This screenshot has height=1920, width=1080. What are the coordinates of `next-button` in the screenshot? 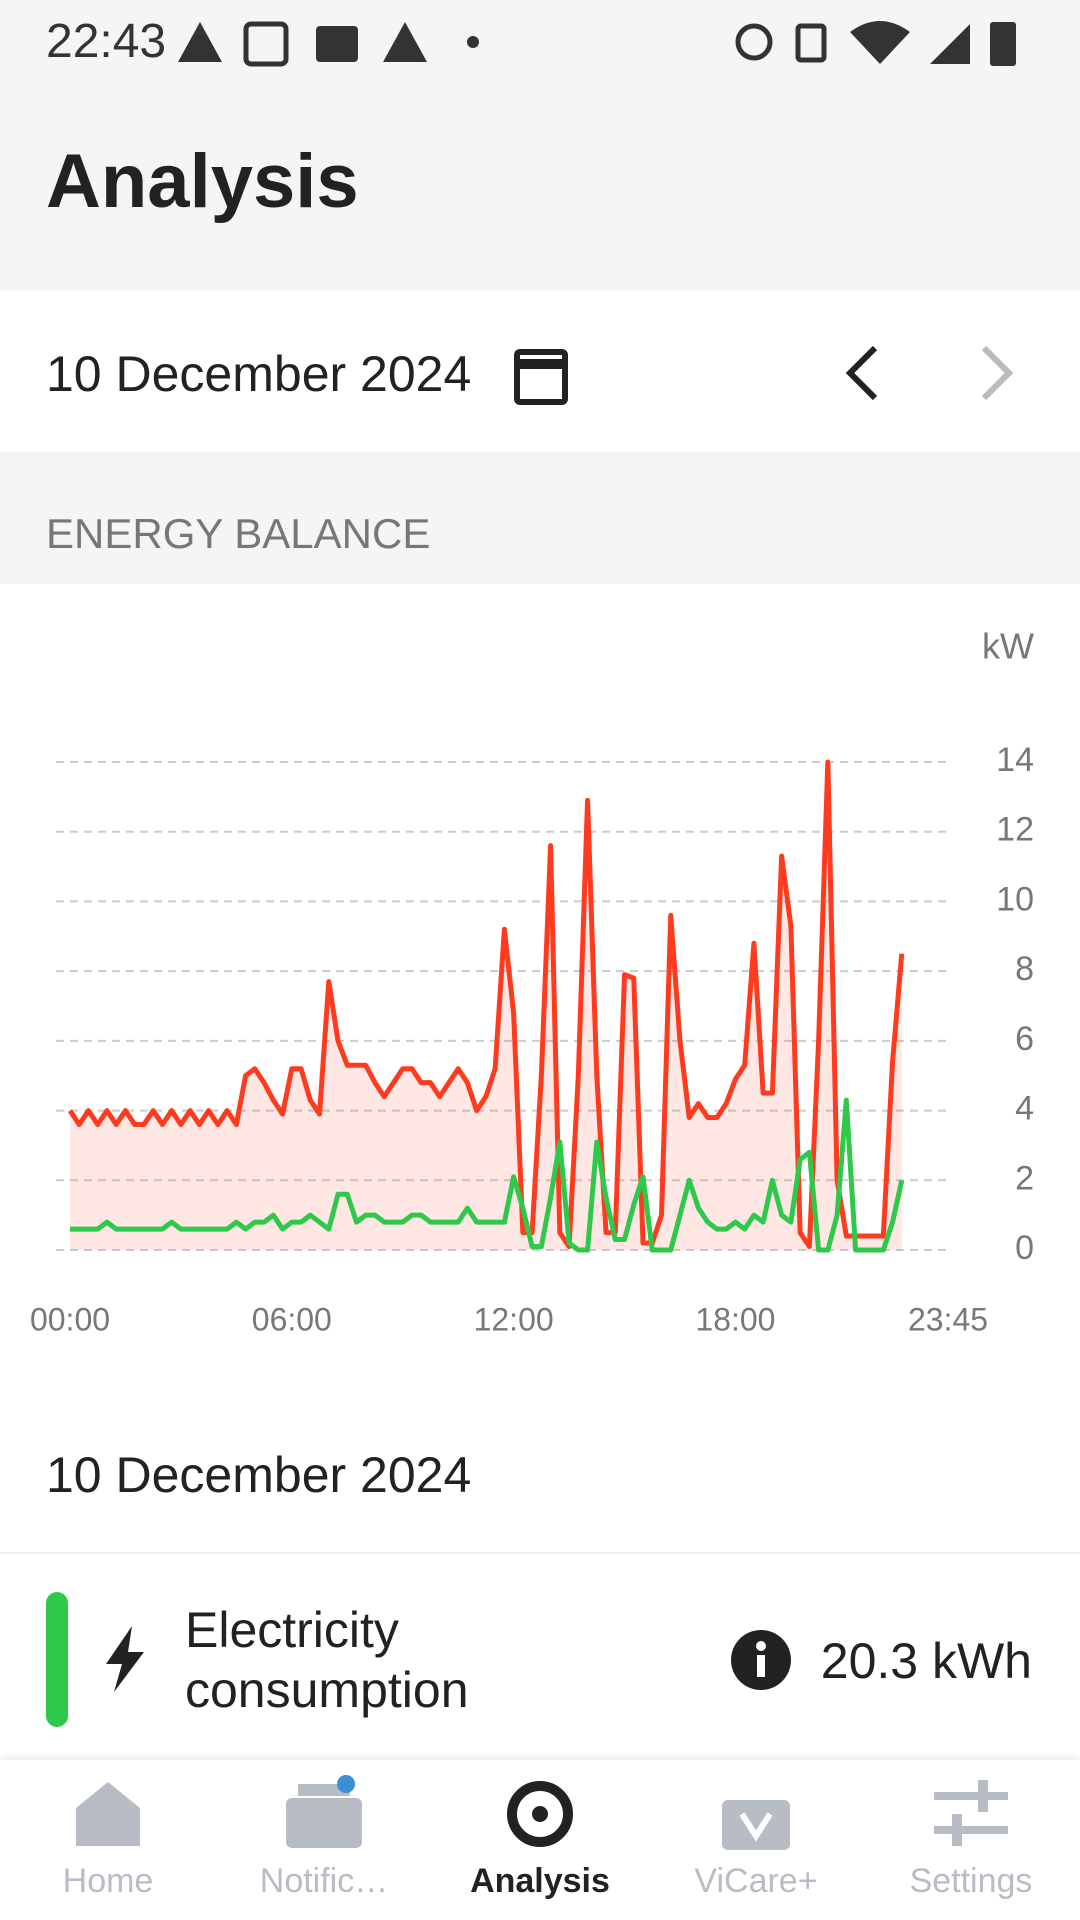 It's located at (997, 373).